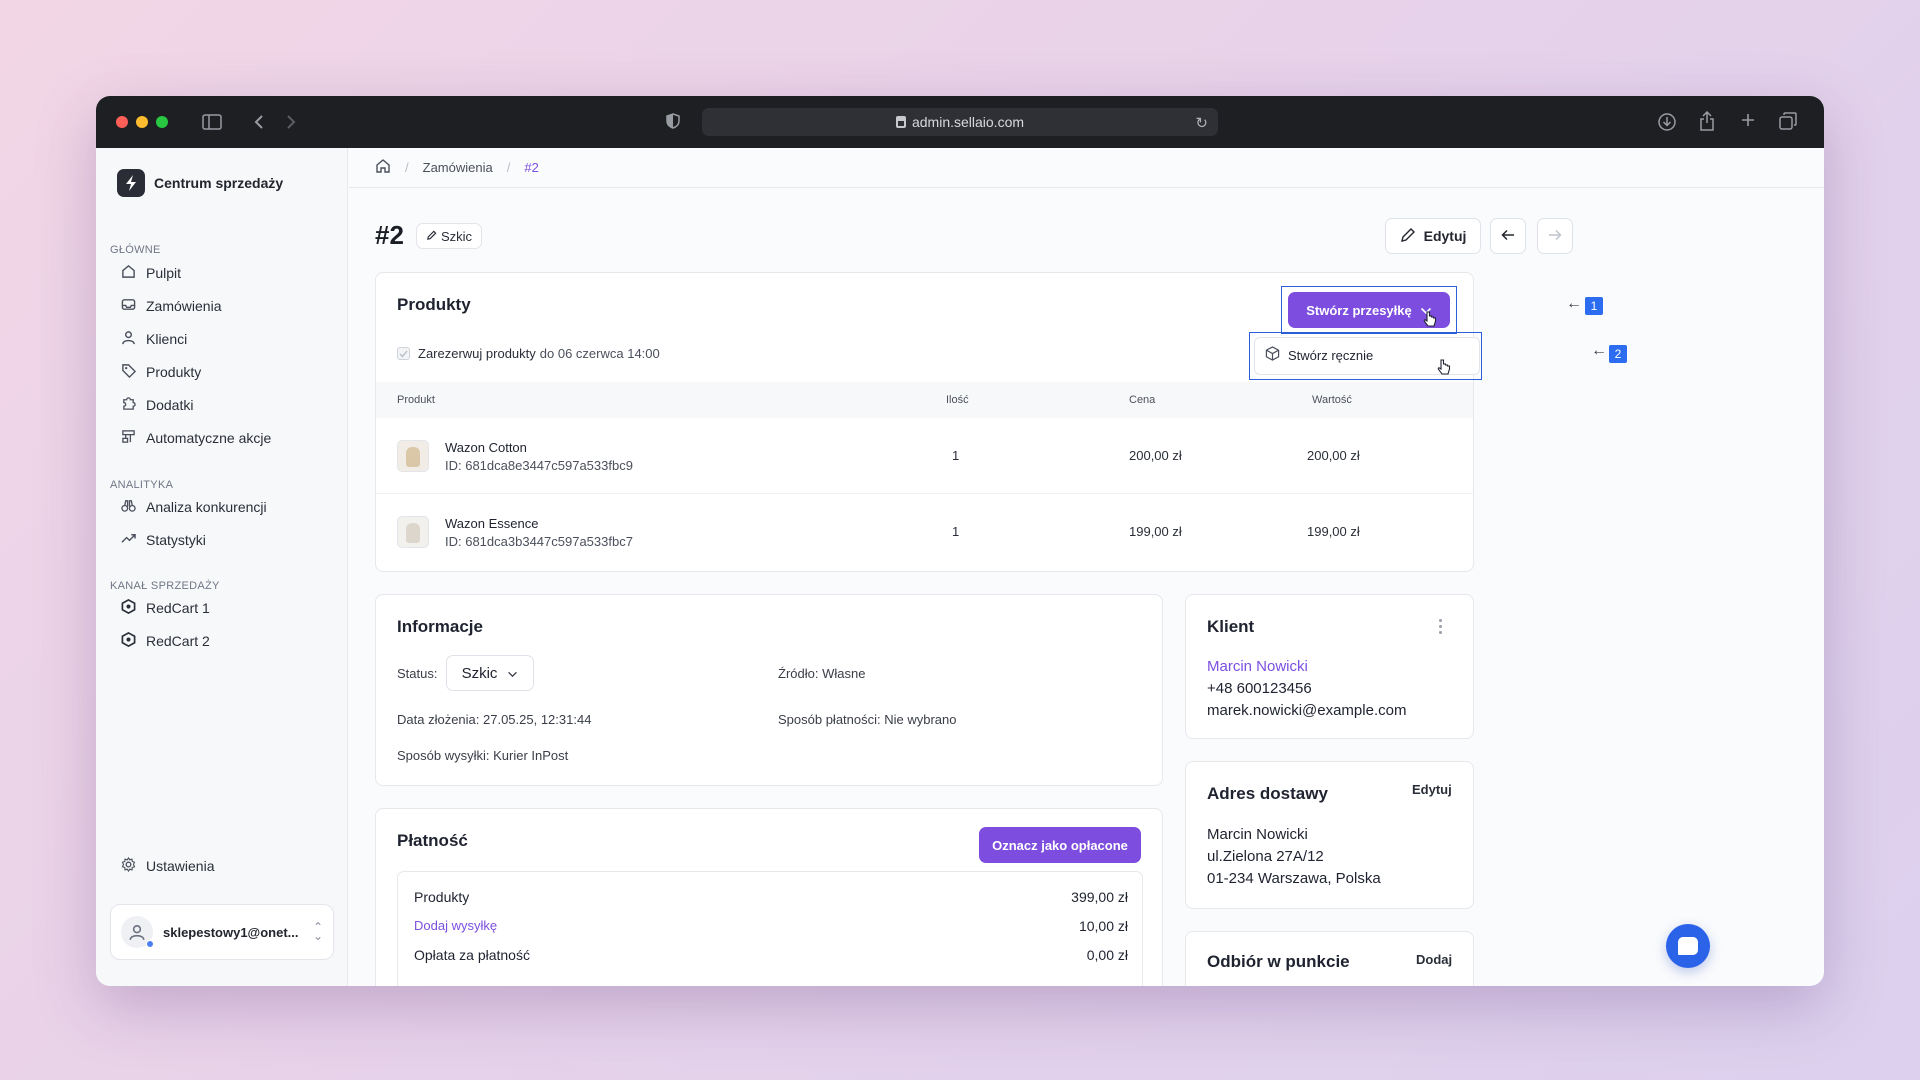 This screenshot has width=1920, height=1080. I want to click on arrow-left-icon, so click(1508, 236).